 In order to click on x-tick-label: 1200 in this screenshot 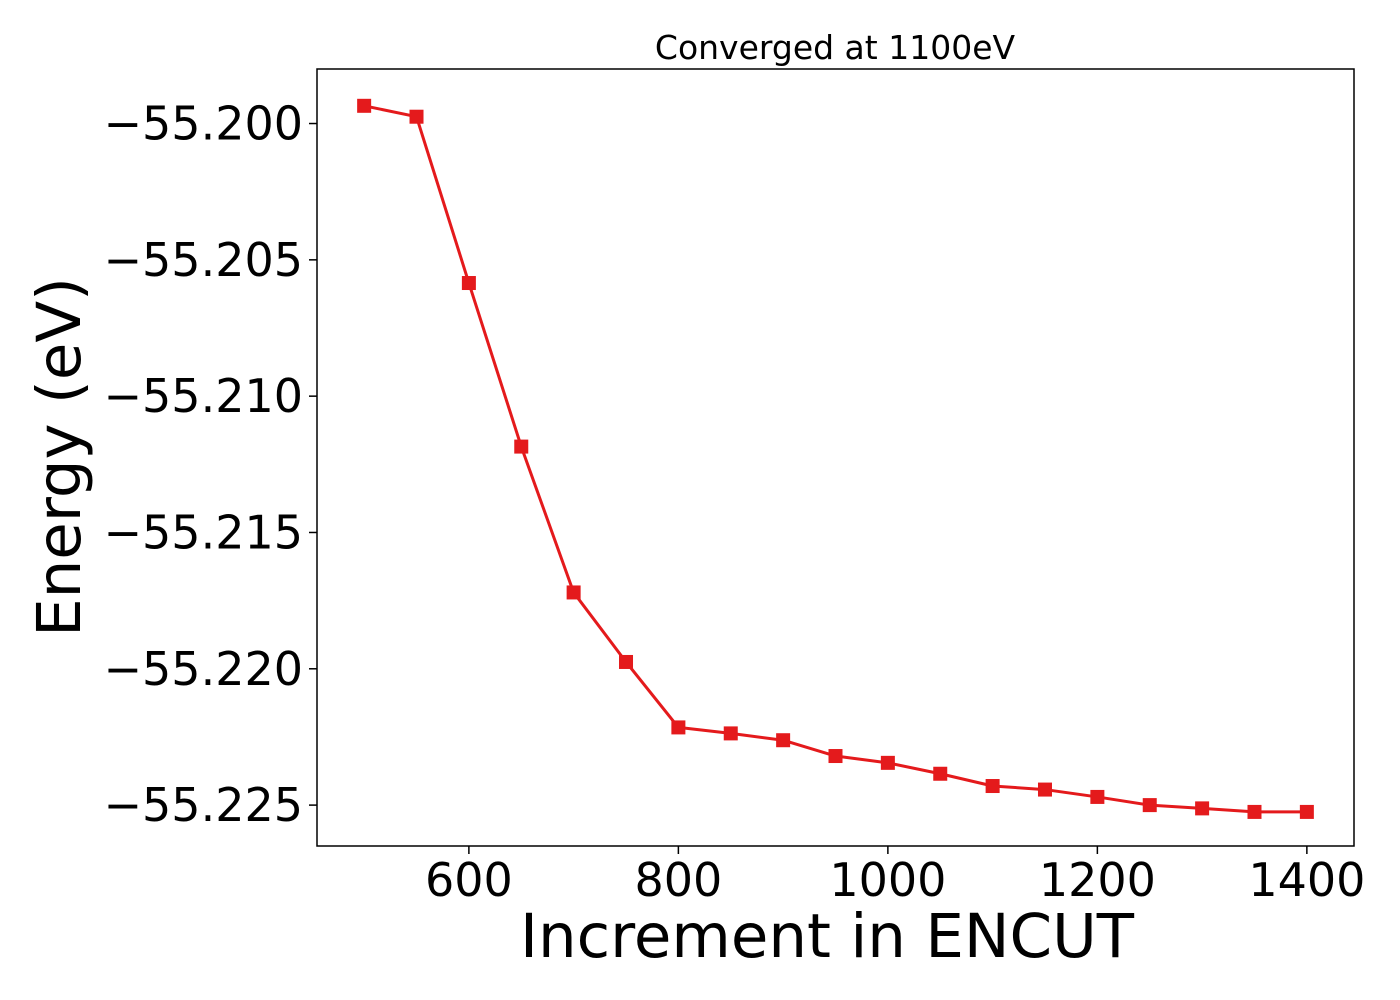, I will do `click(1097, 880)`.